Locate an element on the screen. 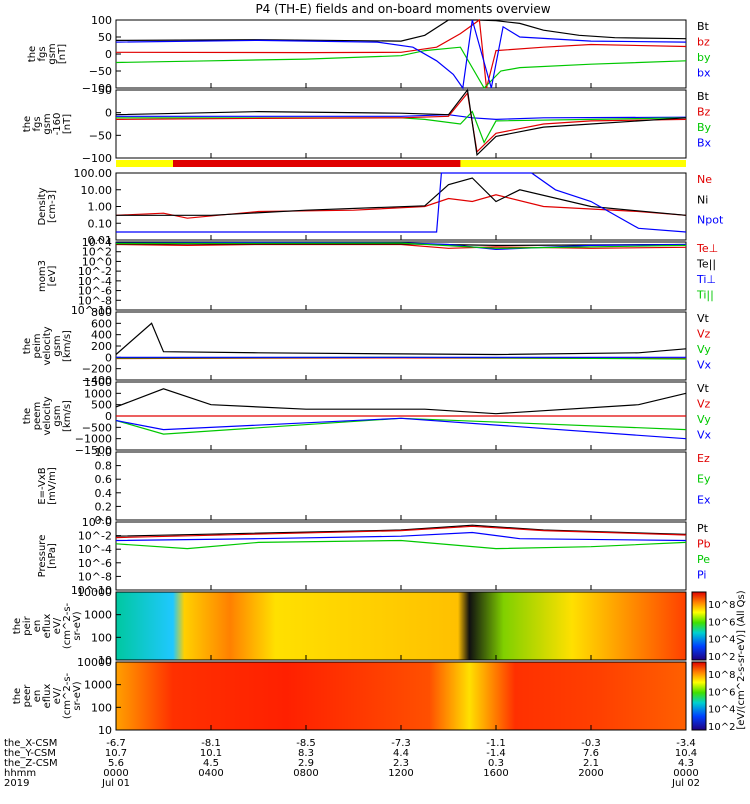  legend-p2-1: Bz is located at coordinates (704, 112).